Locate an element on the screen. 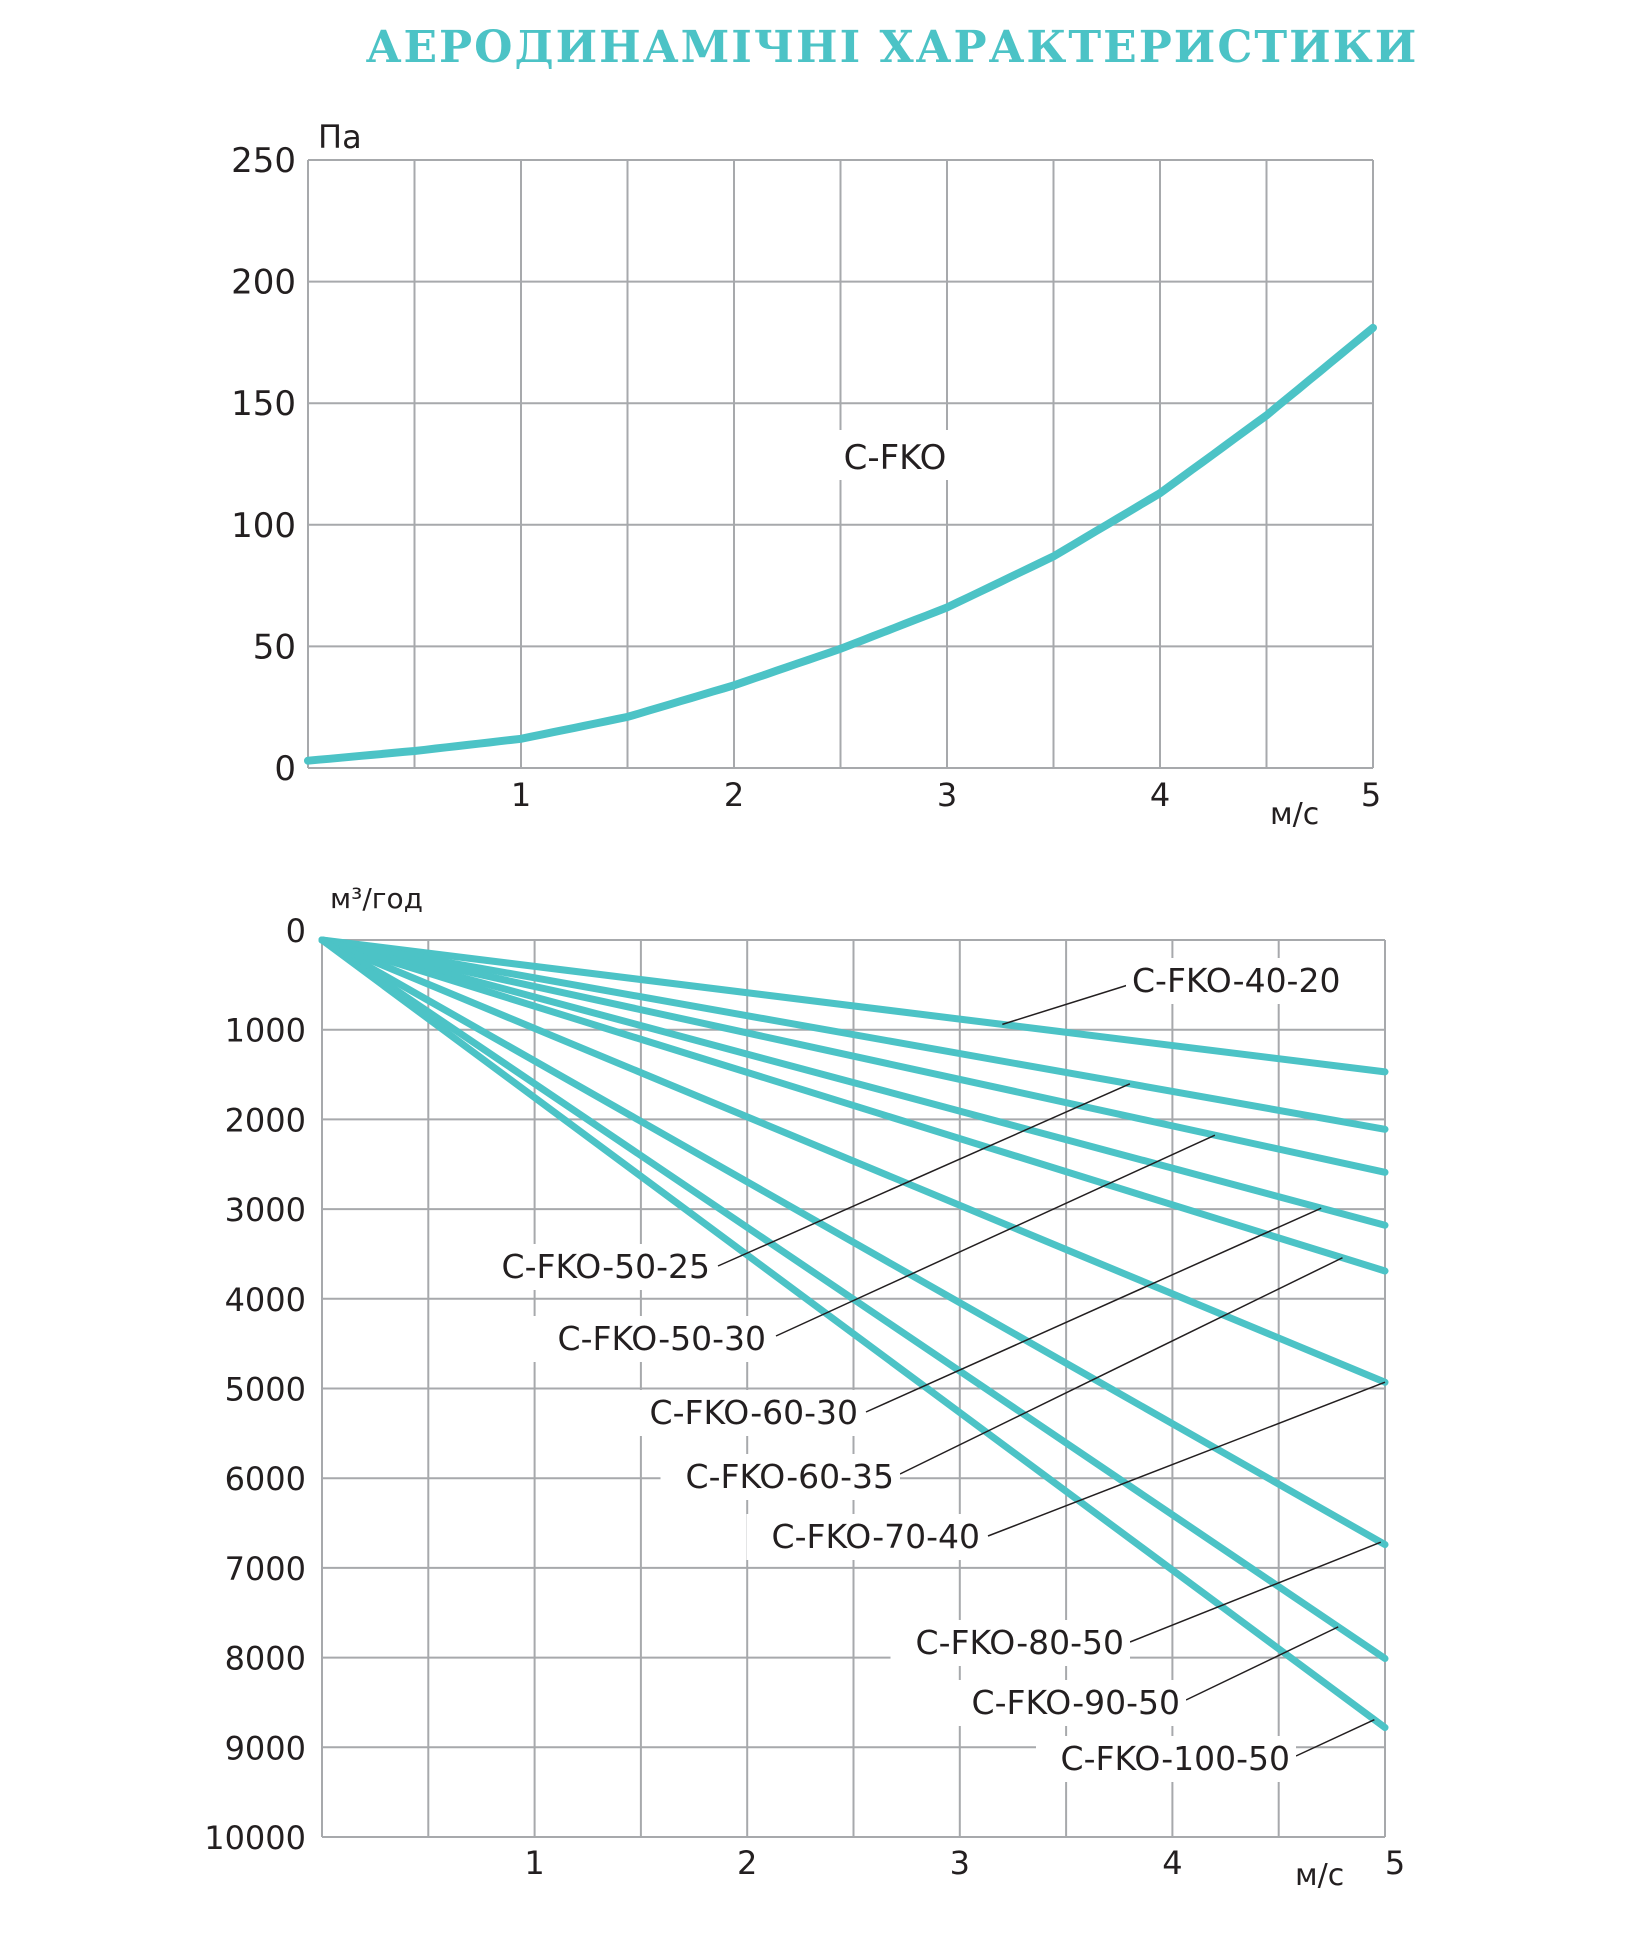 This screenshot has width=1634, height=1934. y-tick-label: 2000 is located at coordinates (265, 1120).